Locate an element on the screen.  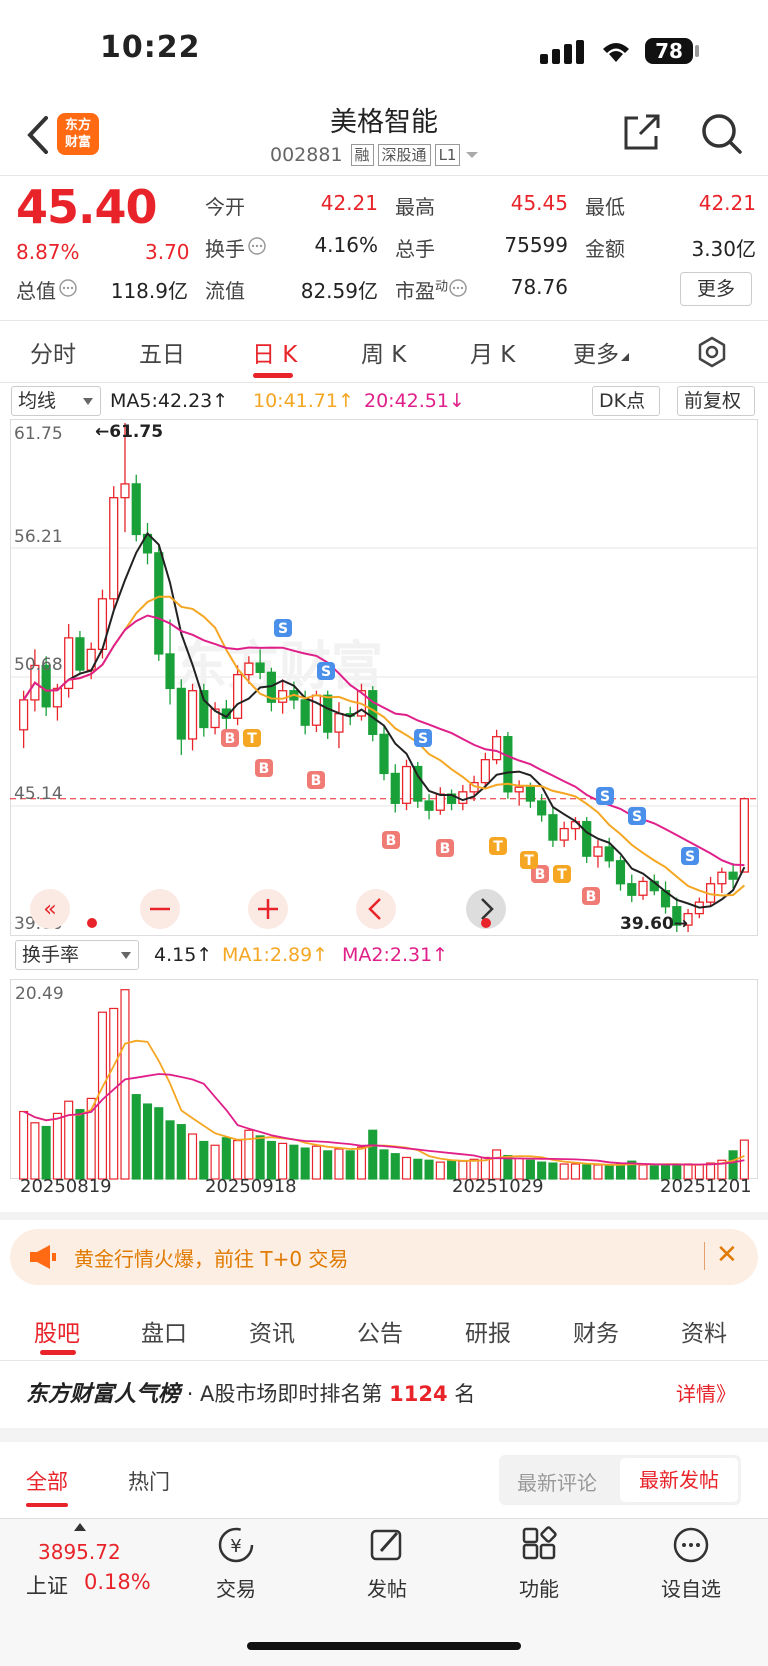
turnover-rate-value: 4.15↑ is located at coordinates (183, 955).